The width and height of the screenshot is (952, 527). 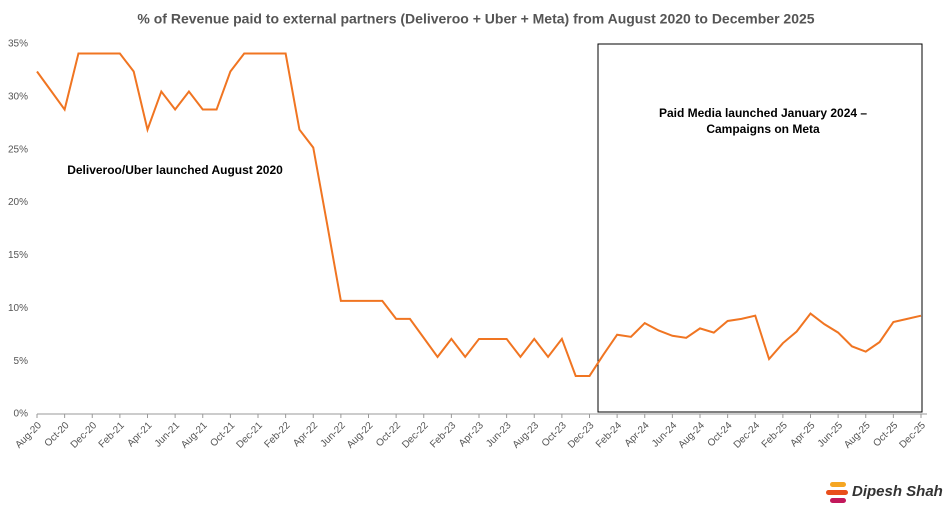 What do you see at coordinates (360, 435) in the screenshot?
I see `x-tick-label: Aug-22` at bounding box center [360, 435].